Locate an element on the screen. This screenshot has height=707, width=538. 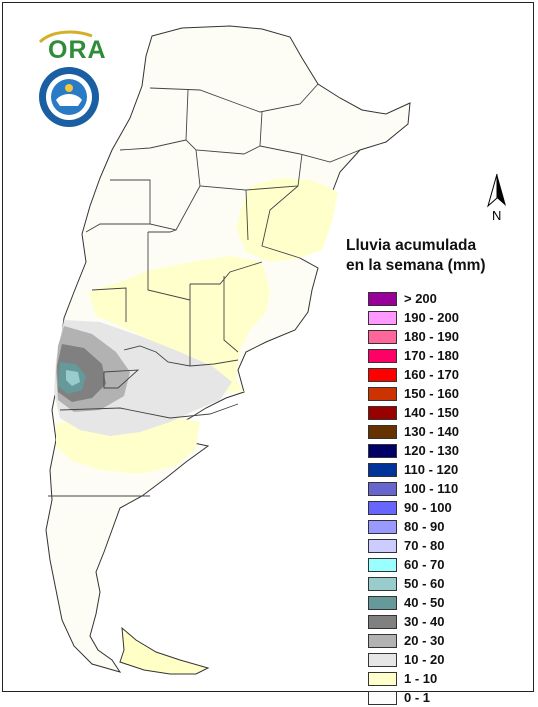
legend-label: 1 - 10 is located at coordinates (421, 678).